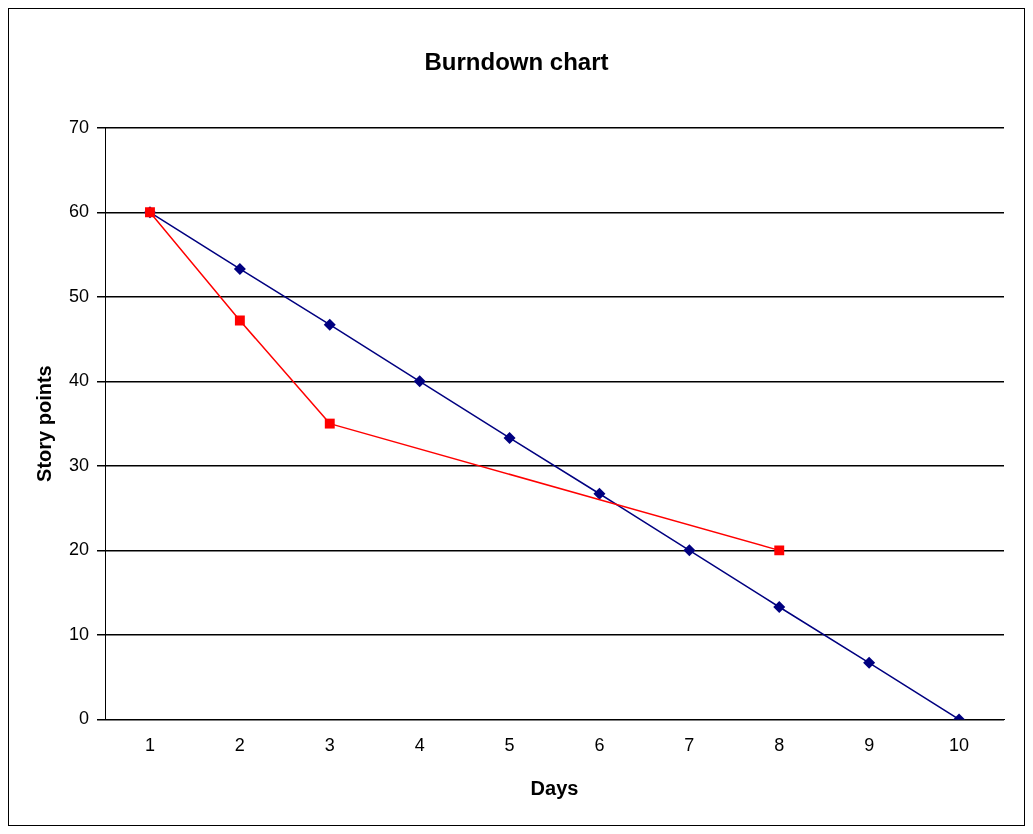  I want to click on x-tick-label: 9, so click(869, 745).